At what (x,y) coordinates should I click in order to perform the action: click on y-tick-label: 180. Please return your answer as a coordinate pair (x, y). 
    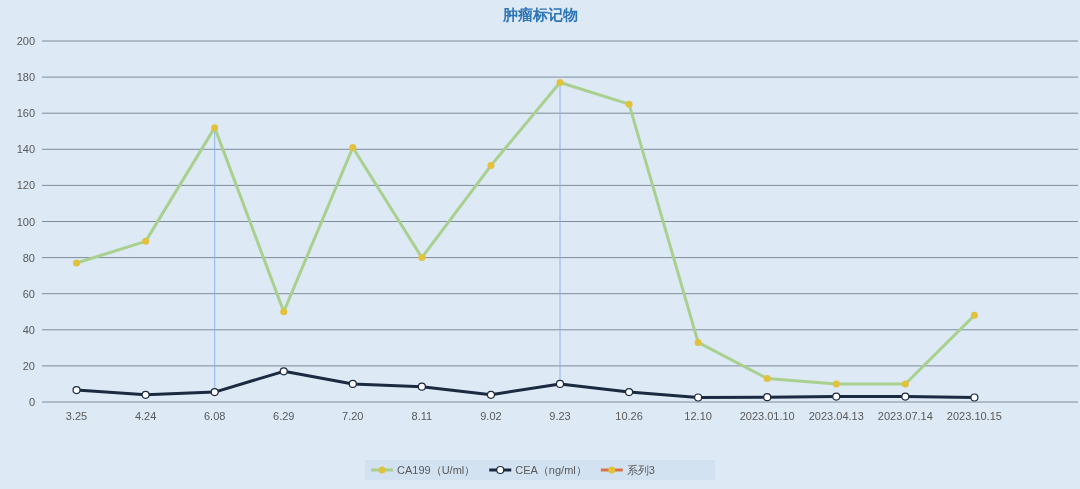
    Looking at the image, I should click on (25, 77).